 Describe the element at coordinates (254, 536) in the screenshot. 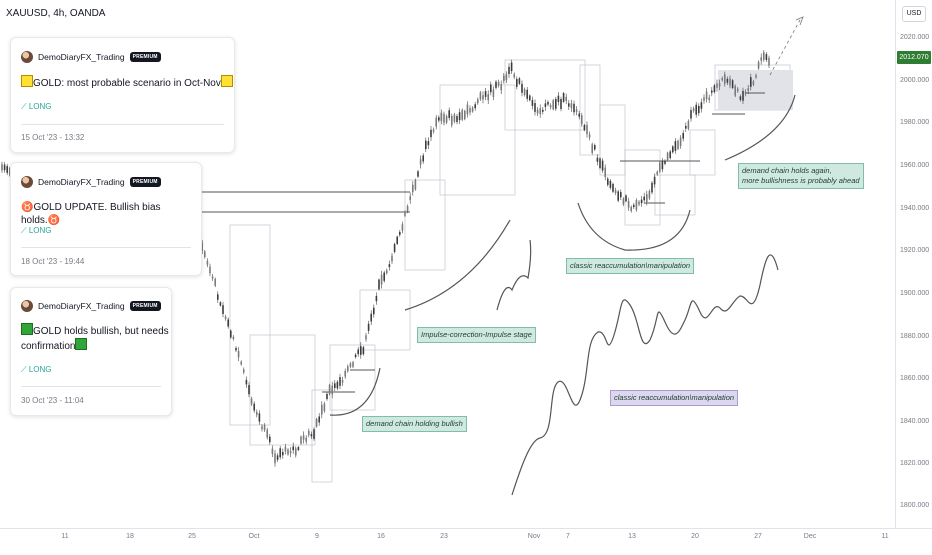

I see `time-tick: Oct` at that location.